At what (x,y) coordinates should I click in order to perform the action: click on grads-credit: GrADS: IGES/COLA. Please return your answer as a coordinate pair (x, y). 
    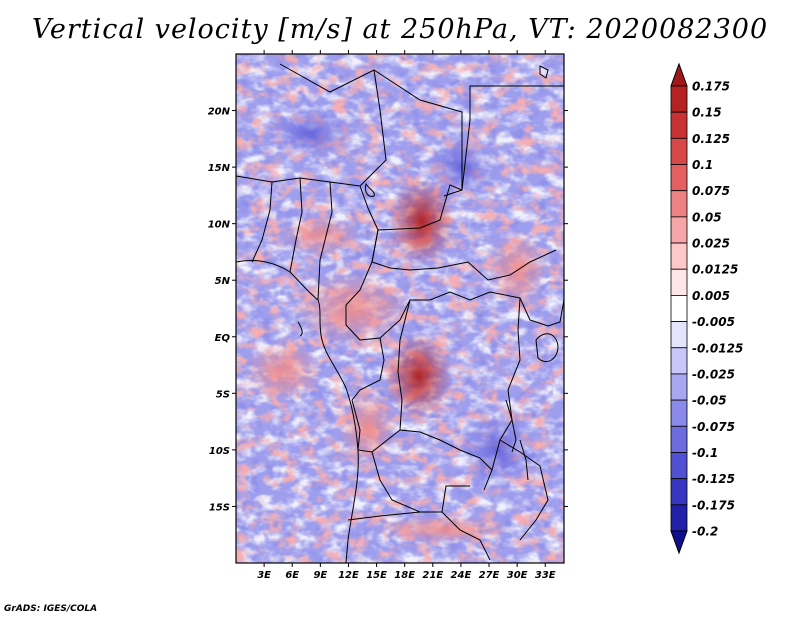
    Looking at the image, I should click on (51, 609).